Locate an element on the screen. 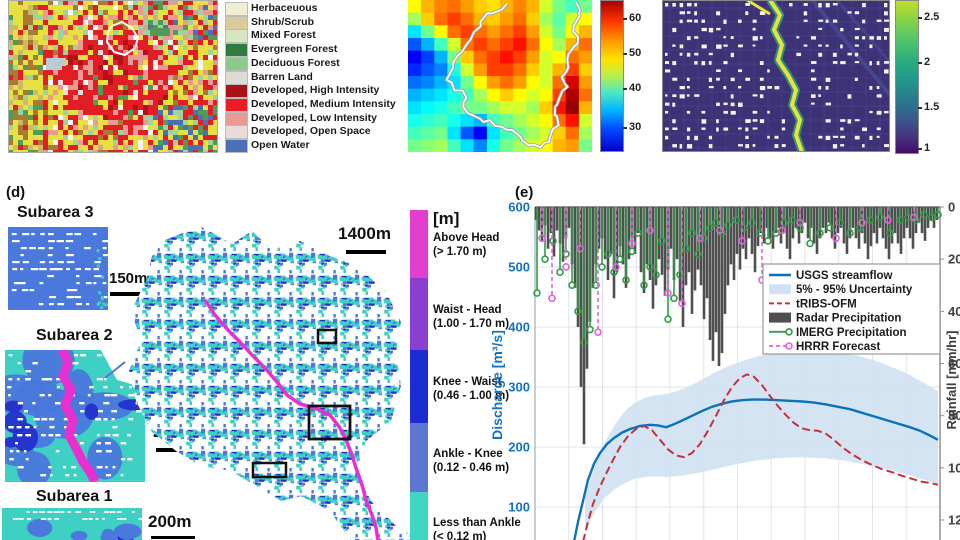 This screenshot has width=960, height=540. jet-colorbar-tick: 50 is located at coordinates (635, 53).